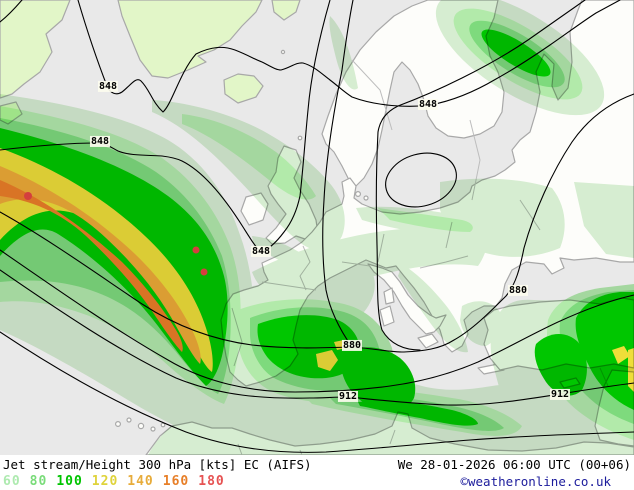  I want to click on island-sicily, so click(428, 341).